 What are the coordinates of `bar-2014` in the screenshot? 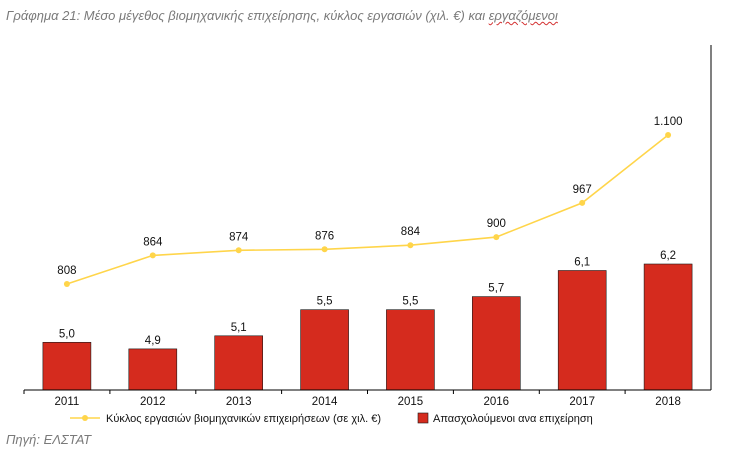 It's located at (324, 350).